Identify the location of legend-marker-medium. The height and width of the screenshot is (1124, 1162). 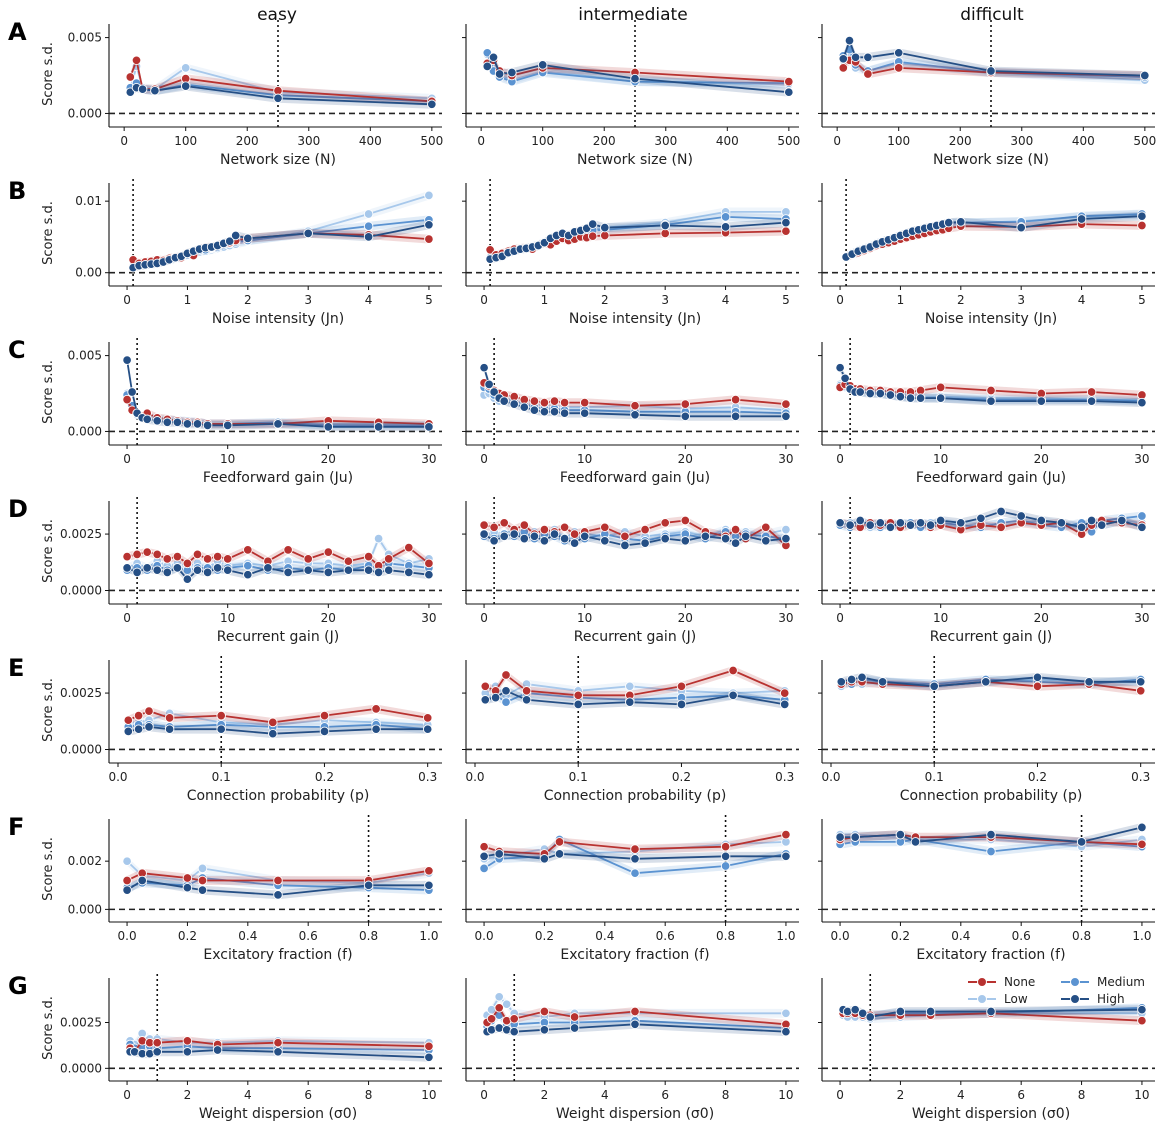
(1075, 982).